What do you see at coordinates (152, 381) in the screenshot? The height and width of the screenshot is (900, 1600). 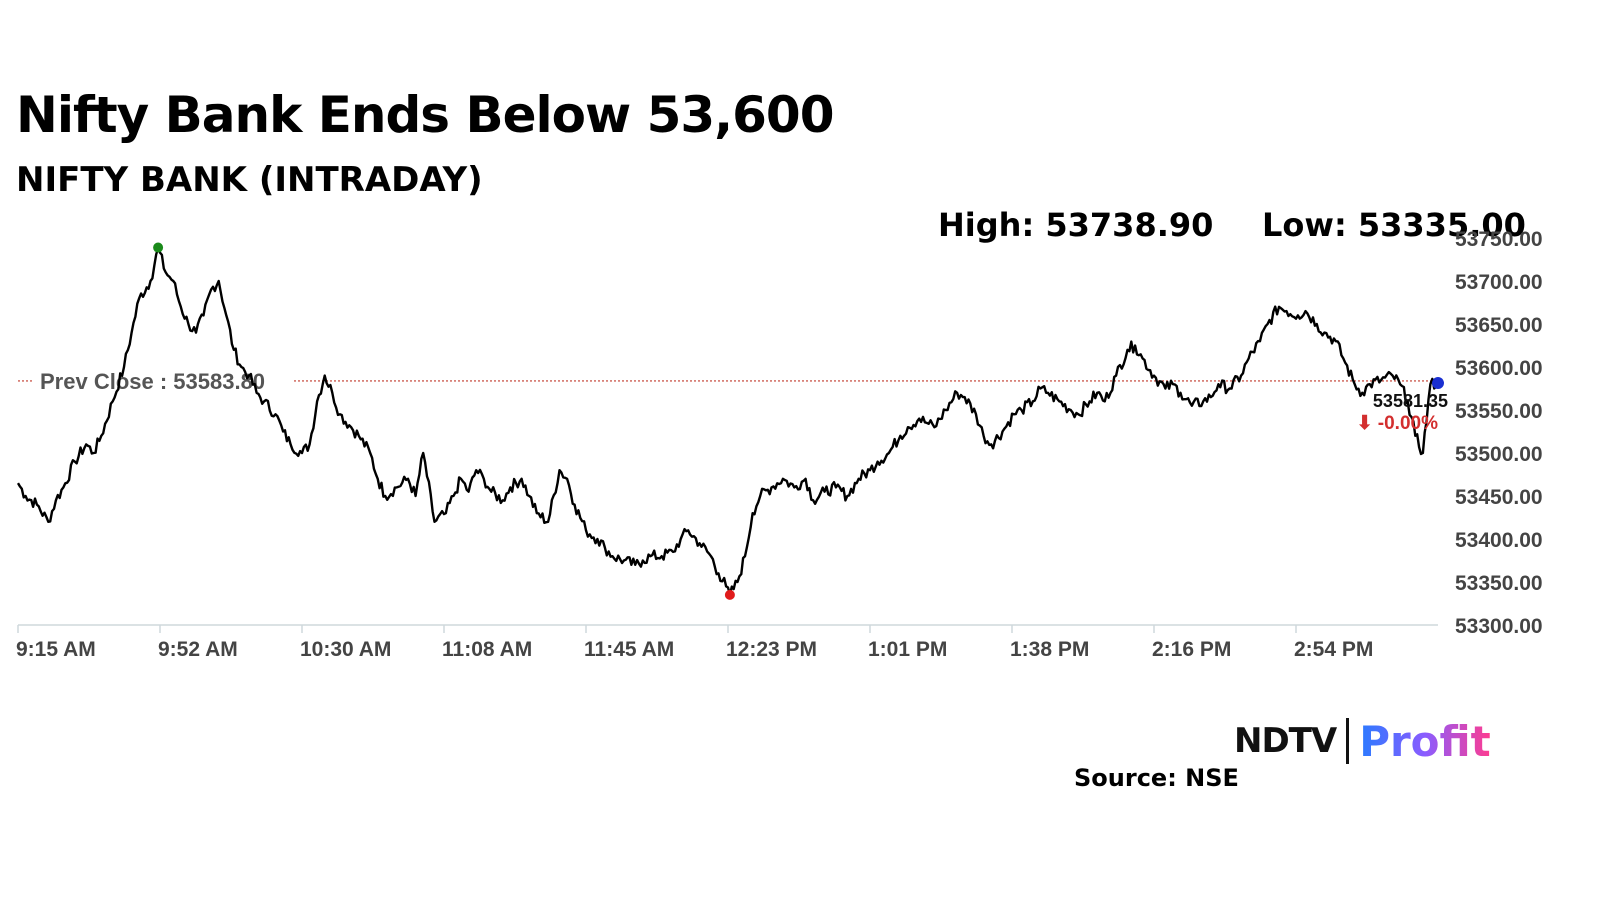 I see `prev-close-label: Prev Close : 53583.80` at bounding box center [152, 381].